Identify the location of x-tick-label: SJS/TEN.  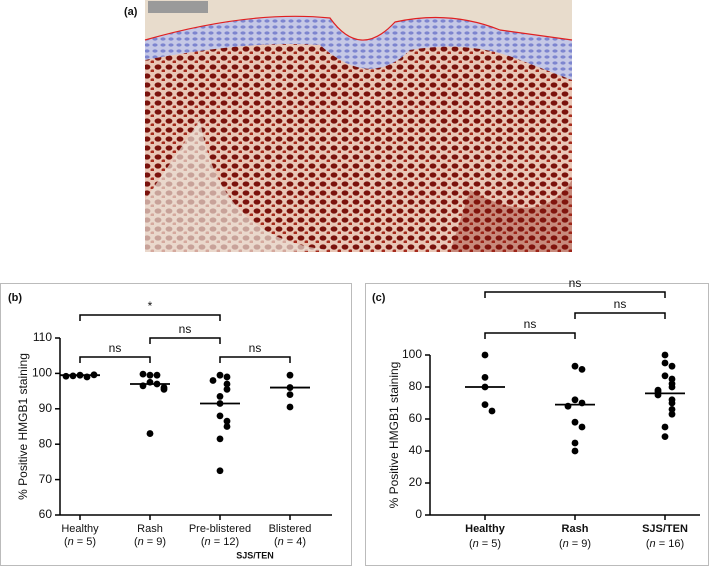
(665, 529).